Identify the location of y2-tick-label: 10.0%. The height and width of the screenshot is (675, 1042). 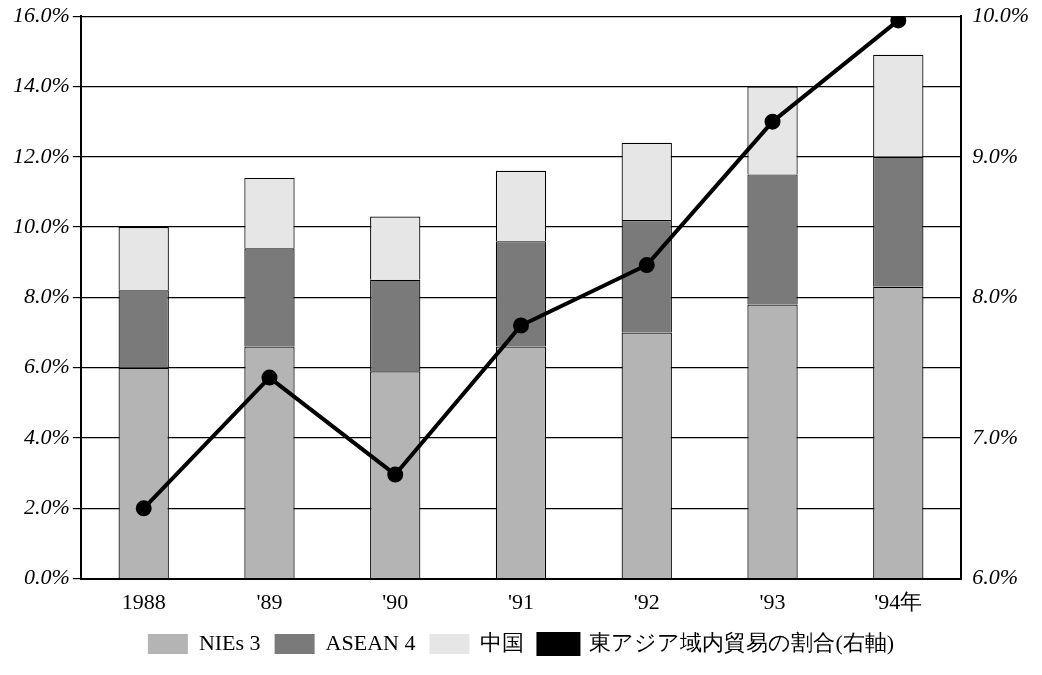
(1000, 14).